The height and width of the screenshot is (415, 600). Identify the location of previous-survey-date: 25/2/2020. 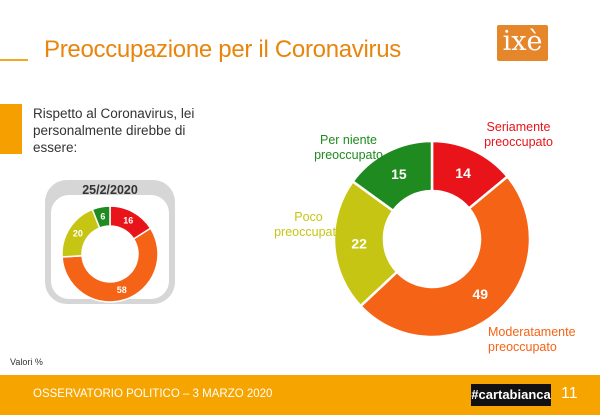
(110, 190).